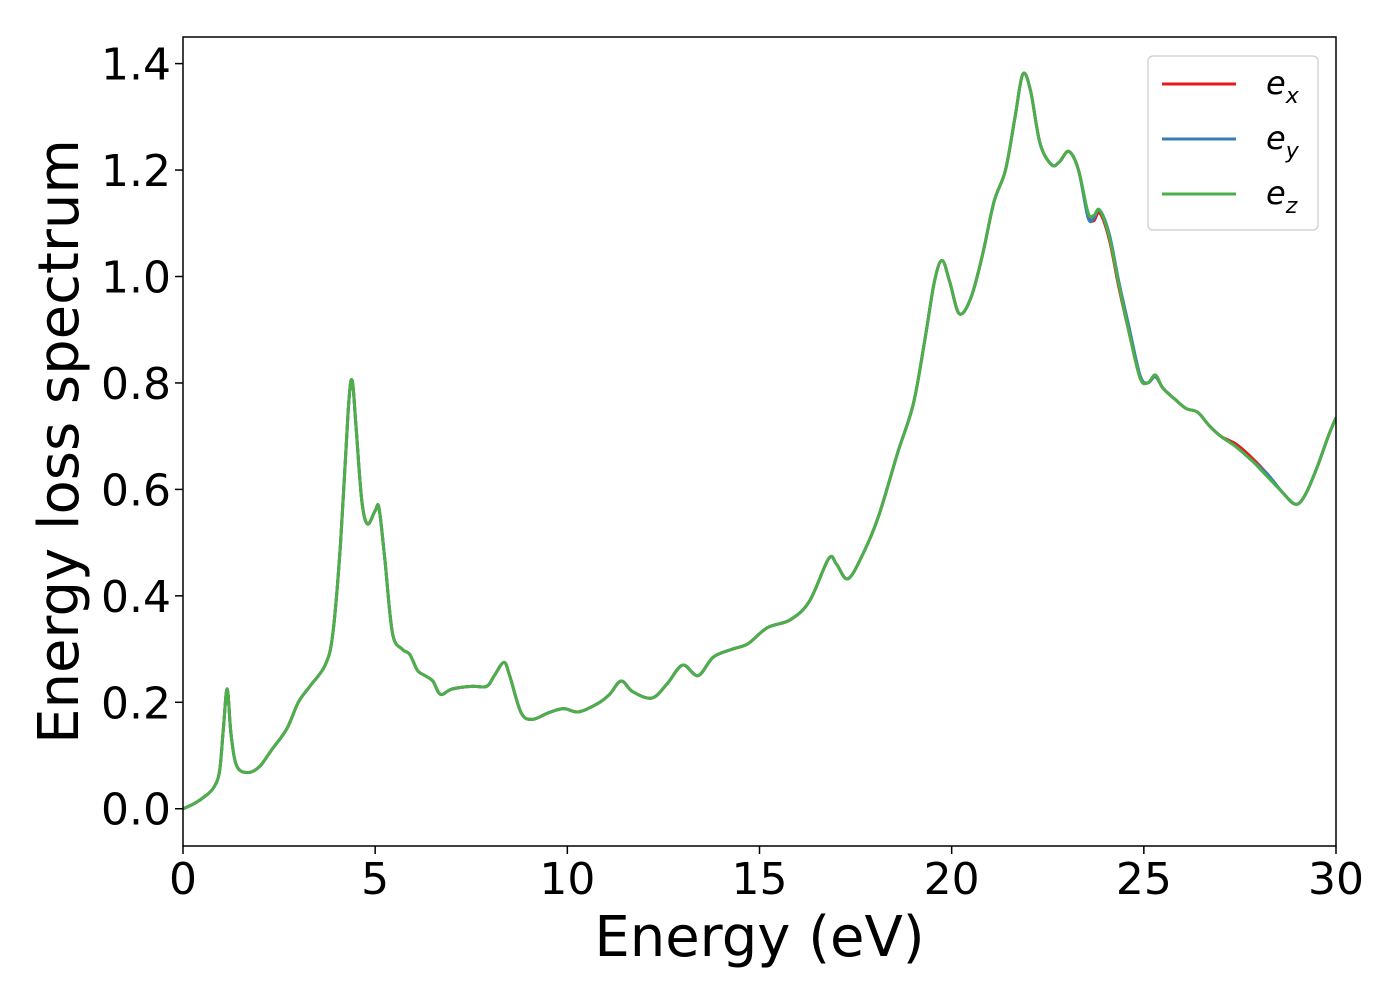 This screenshot has height=1000, width=1400. Describe the element at coordinates (136, 490) in the screenshot. I see `y-tick-label: 0.6` at that location.